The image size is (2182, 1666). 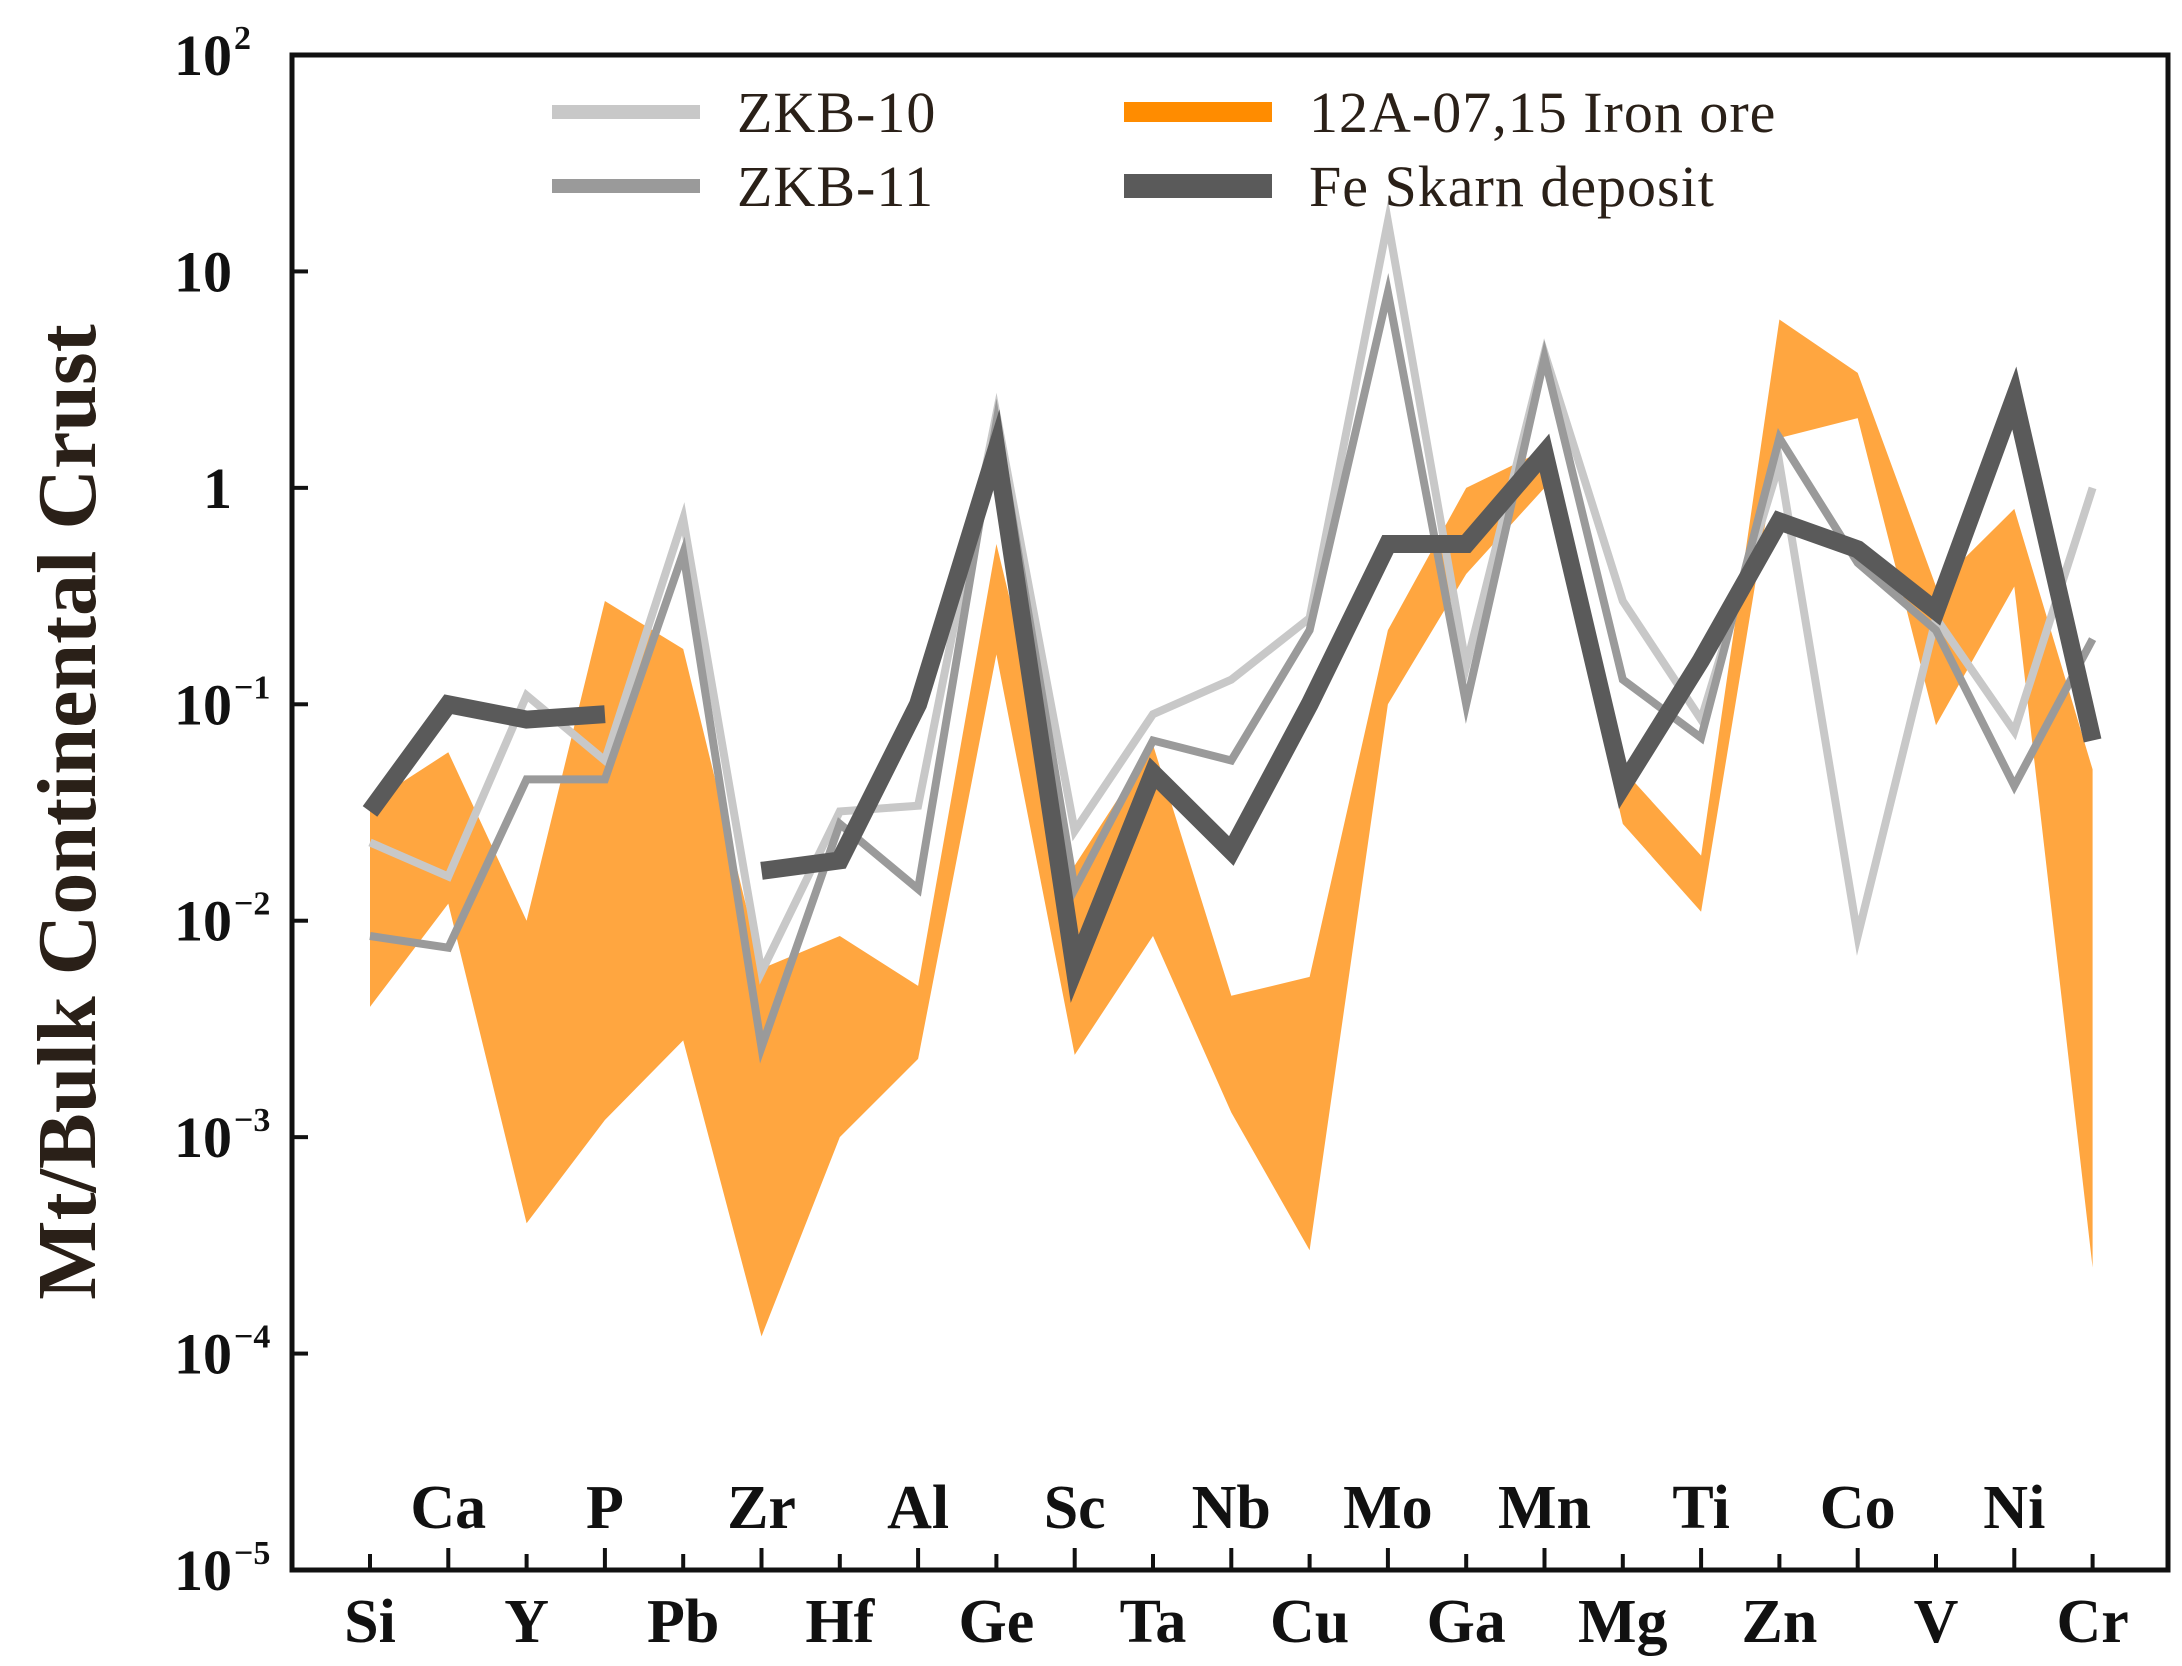 I want to click on x-tick-label-Al: Al, so click(x=918, y=1508).